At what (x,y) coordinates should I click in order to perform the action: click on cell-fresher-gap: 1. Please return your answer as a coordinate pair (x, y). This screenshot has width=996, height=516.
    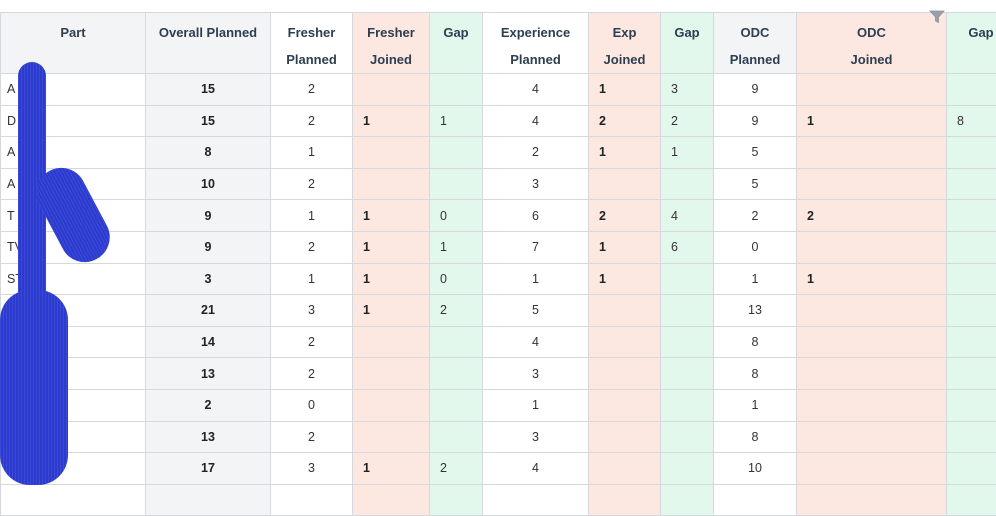
    Looking at the image, I should click on (456, 247).